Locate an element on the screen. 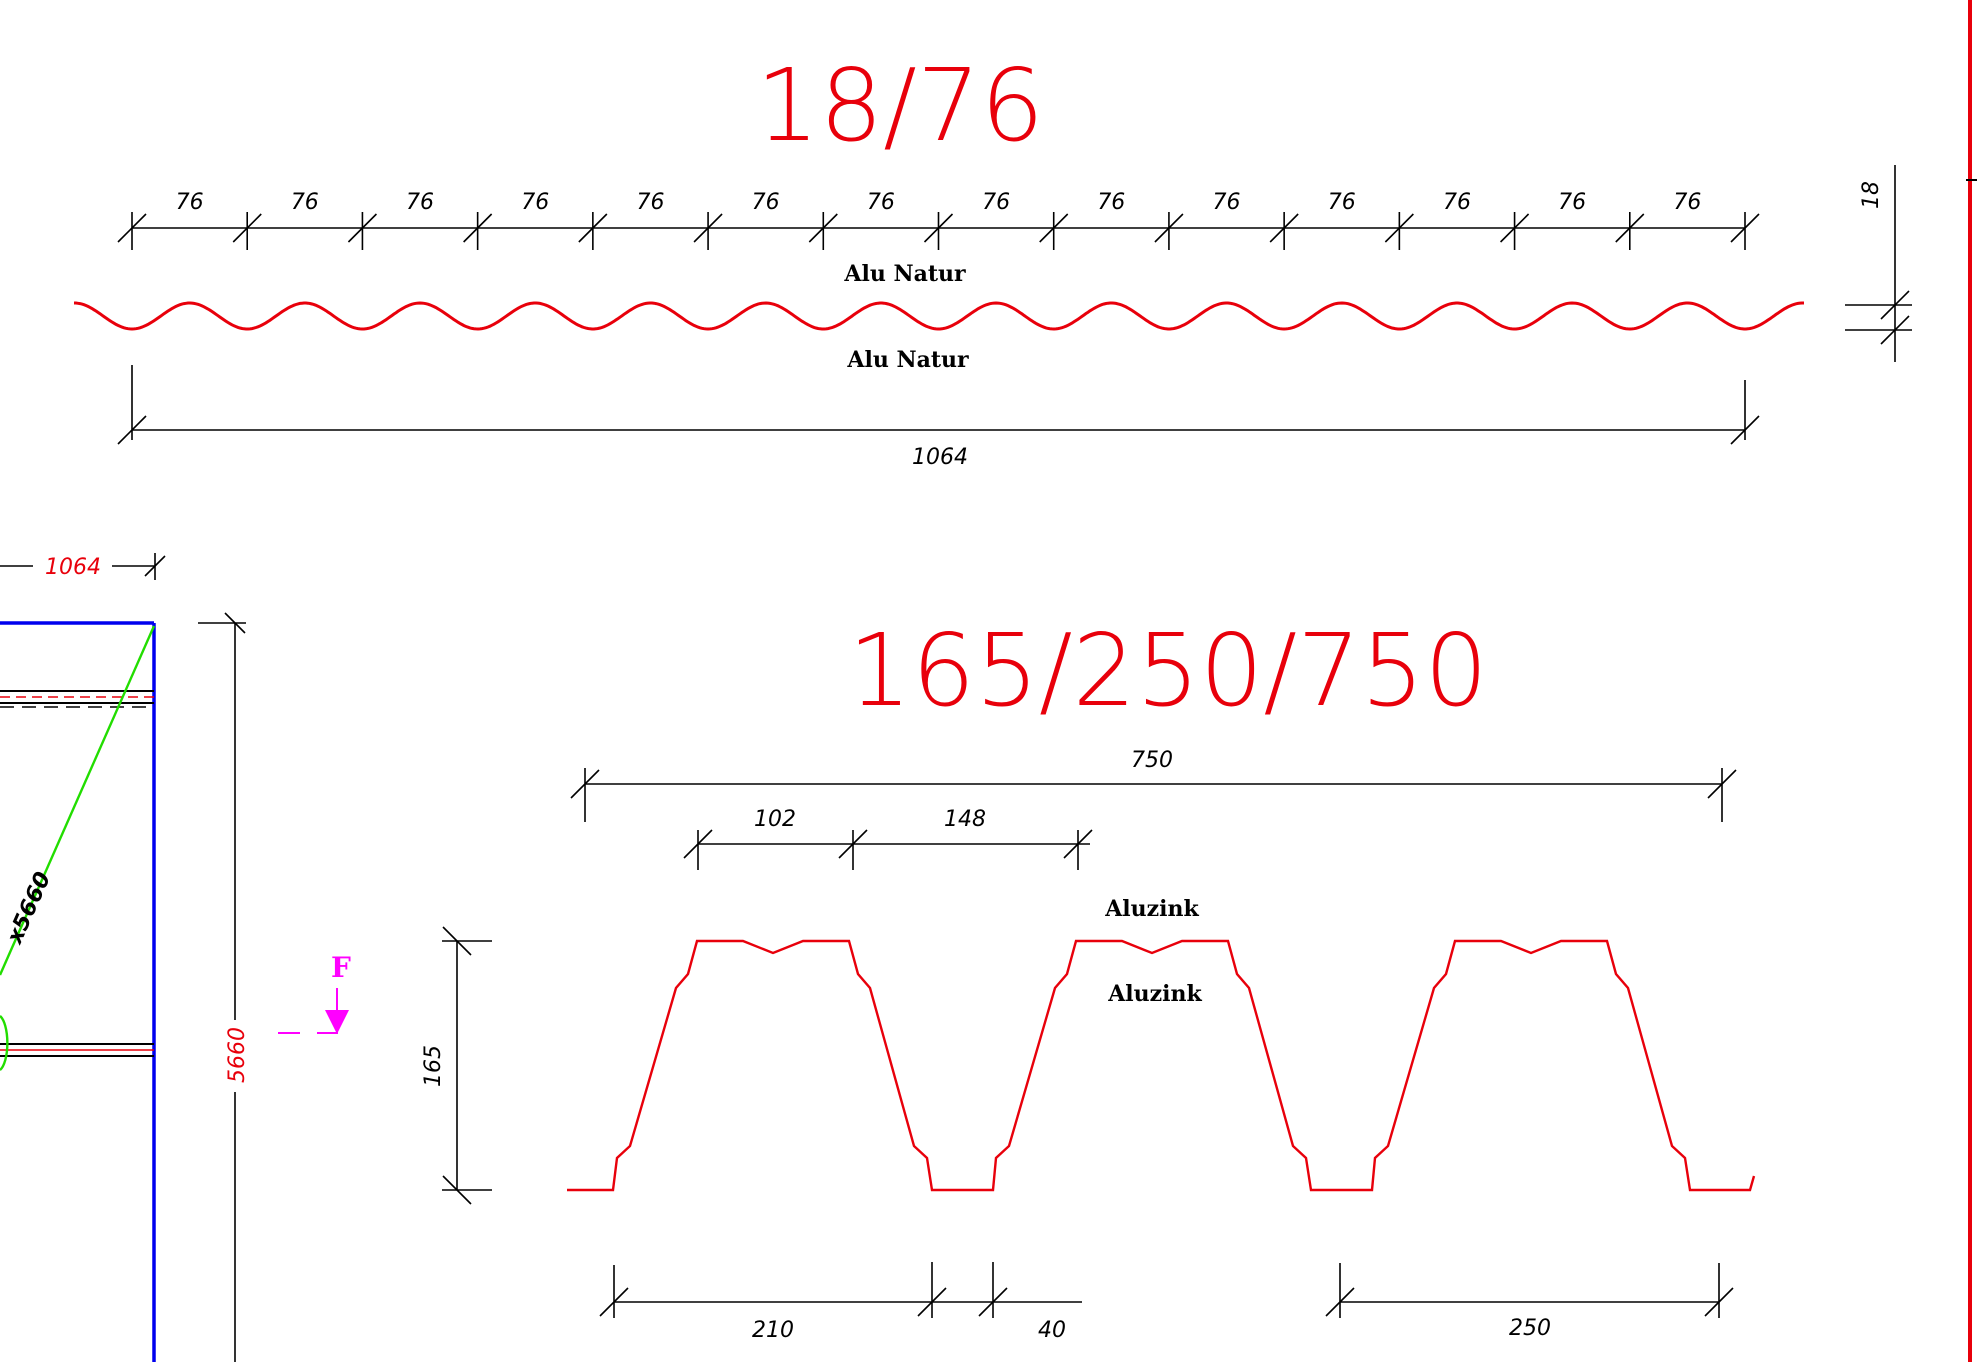 Image resolution: width=1977 pixels, height=1362 pixels. force-label: F is located at coordinates (341, 967).